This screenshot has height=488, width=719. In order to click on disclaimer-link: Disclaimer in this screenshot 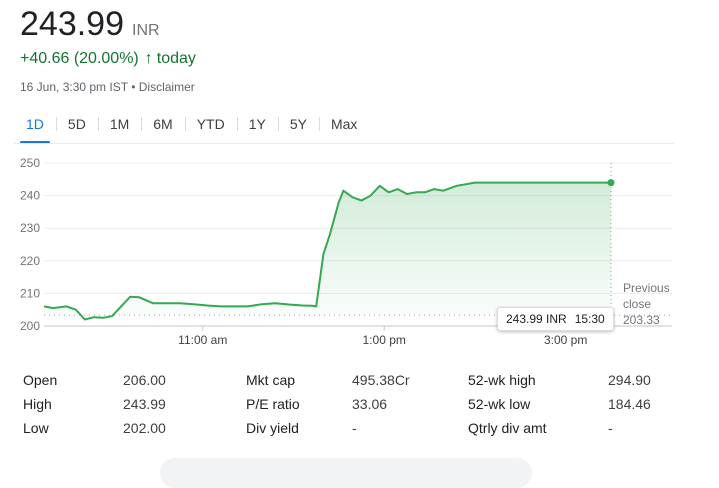, I will do `click(166, 87)`.